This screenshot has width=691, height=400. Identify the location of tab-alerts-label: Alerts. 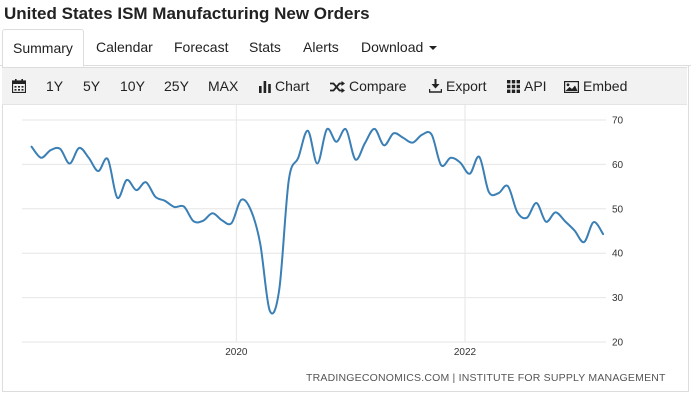
(321, 47).